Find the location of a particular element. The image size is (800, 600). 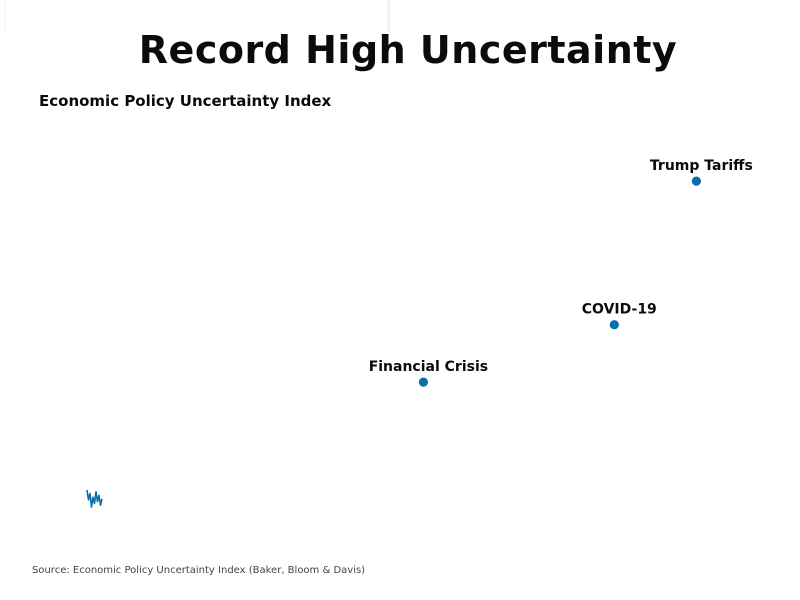

top-strip-divider is located at coordinates (389, 16).